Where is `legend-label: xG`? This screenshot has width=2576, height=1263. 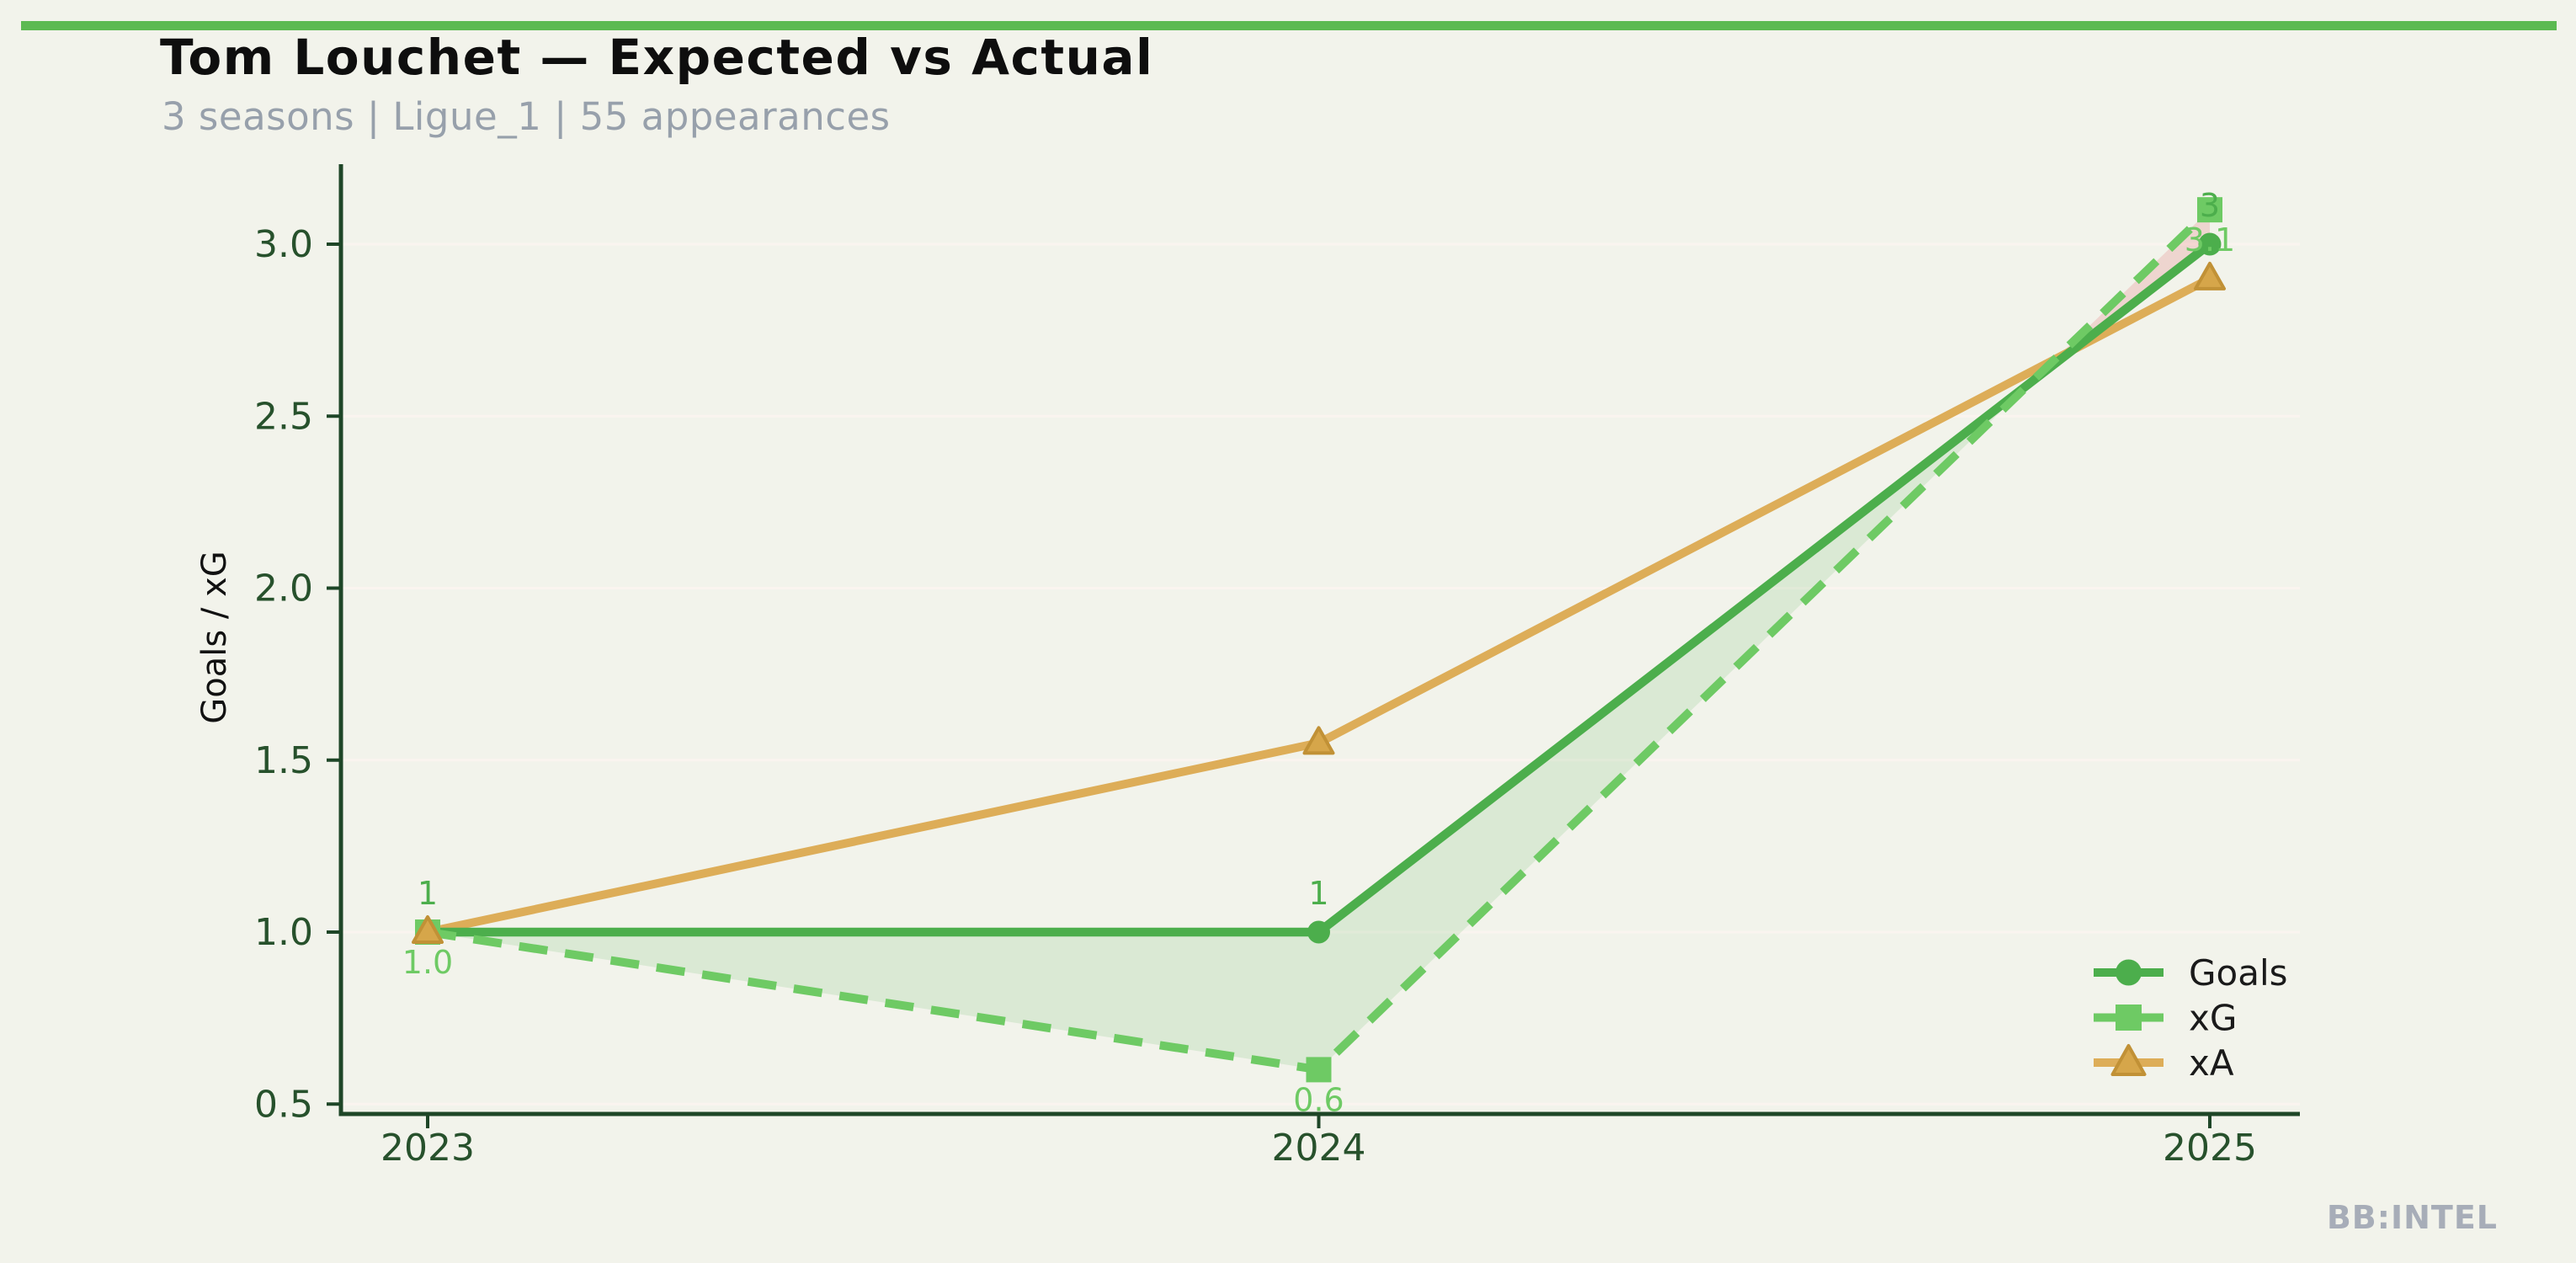
legend-label: xG is located at coordinates (2213, 1018).